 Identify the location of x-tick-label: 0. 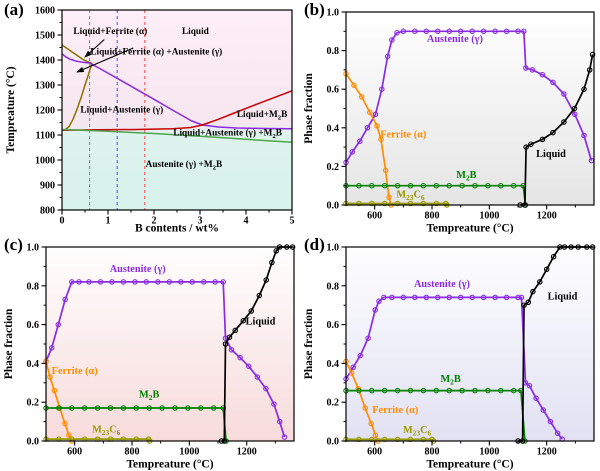
(62, 221).